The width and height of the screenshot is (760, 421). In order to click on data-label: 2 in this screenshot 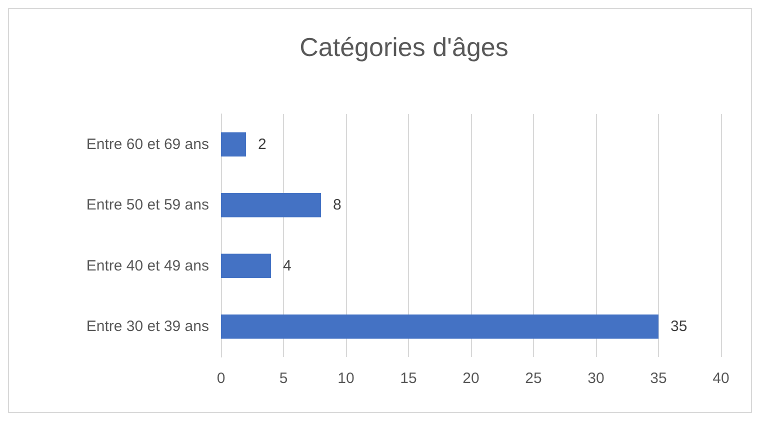, I will do `click(262, 144)`.